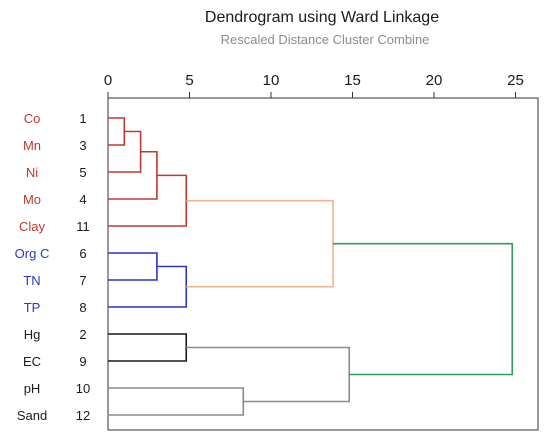 The image size is (550, 441). Describe the element at coordinates (82, 307) in the screenshot. I see `leaf-case-number: 8` at that location.